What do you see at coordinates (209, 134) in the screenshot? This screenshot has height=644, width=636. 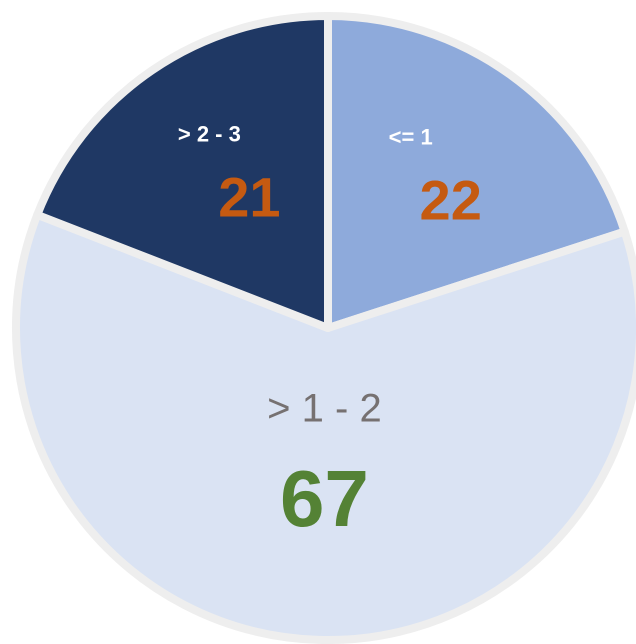 I see `slice-category-label: > 2 - 3` at bounding box center [209, 134].